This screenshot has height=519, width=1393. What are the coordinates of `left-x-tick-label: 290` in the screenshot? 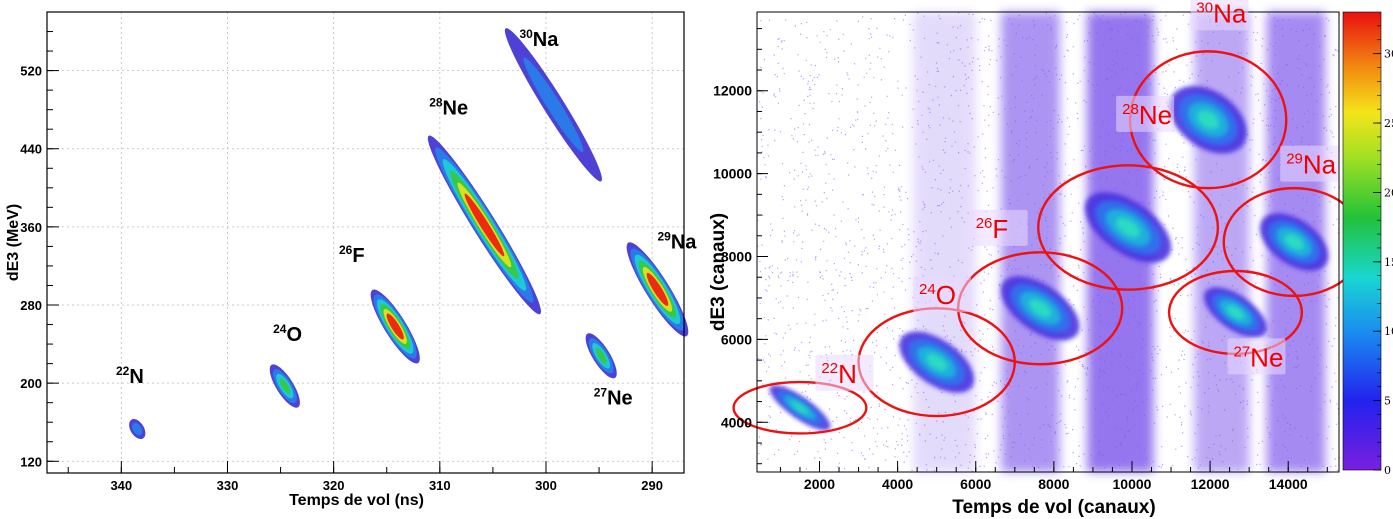 It's located at (652, 485).